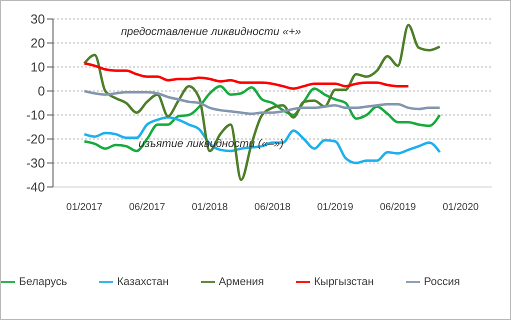 This screenshot has height=320, width=511. What do you see at coordinates (41, 91) in the screenshot?
I see `y-tick-label: 0` at bounding box center [41, 91].